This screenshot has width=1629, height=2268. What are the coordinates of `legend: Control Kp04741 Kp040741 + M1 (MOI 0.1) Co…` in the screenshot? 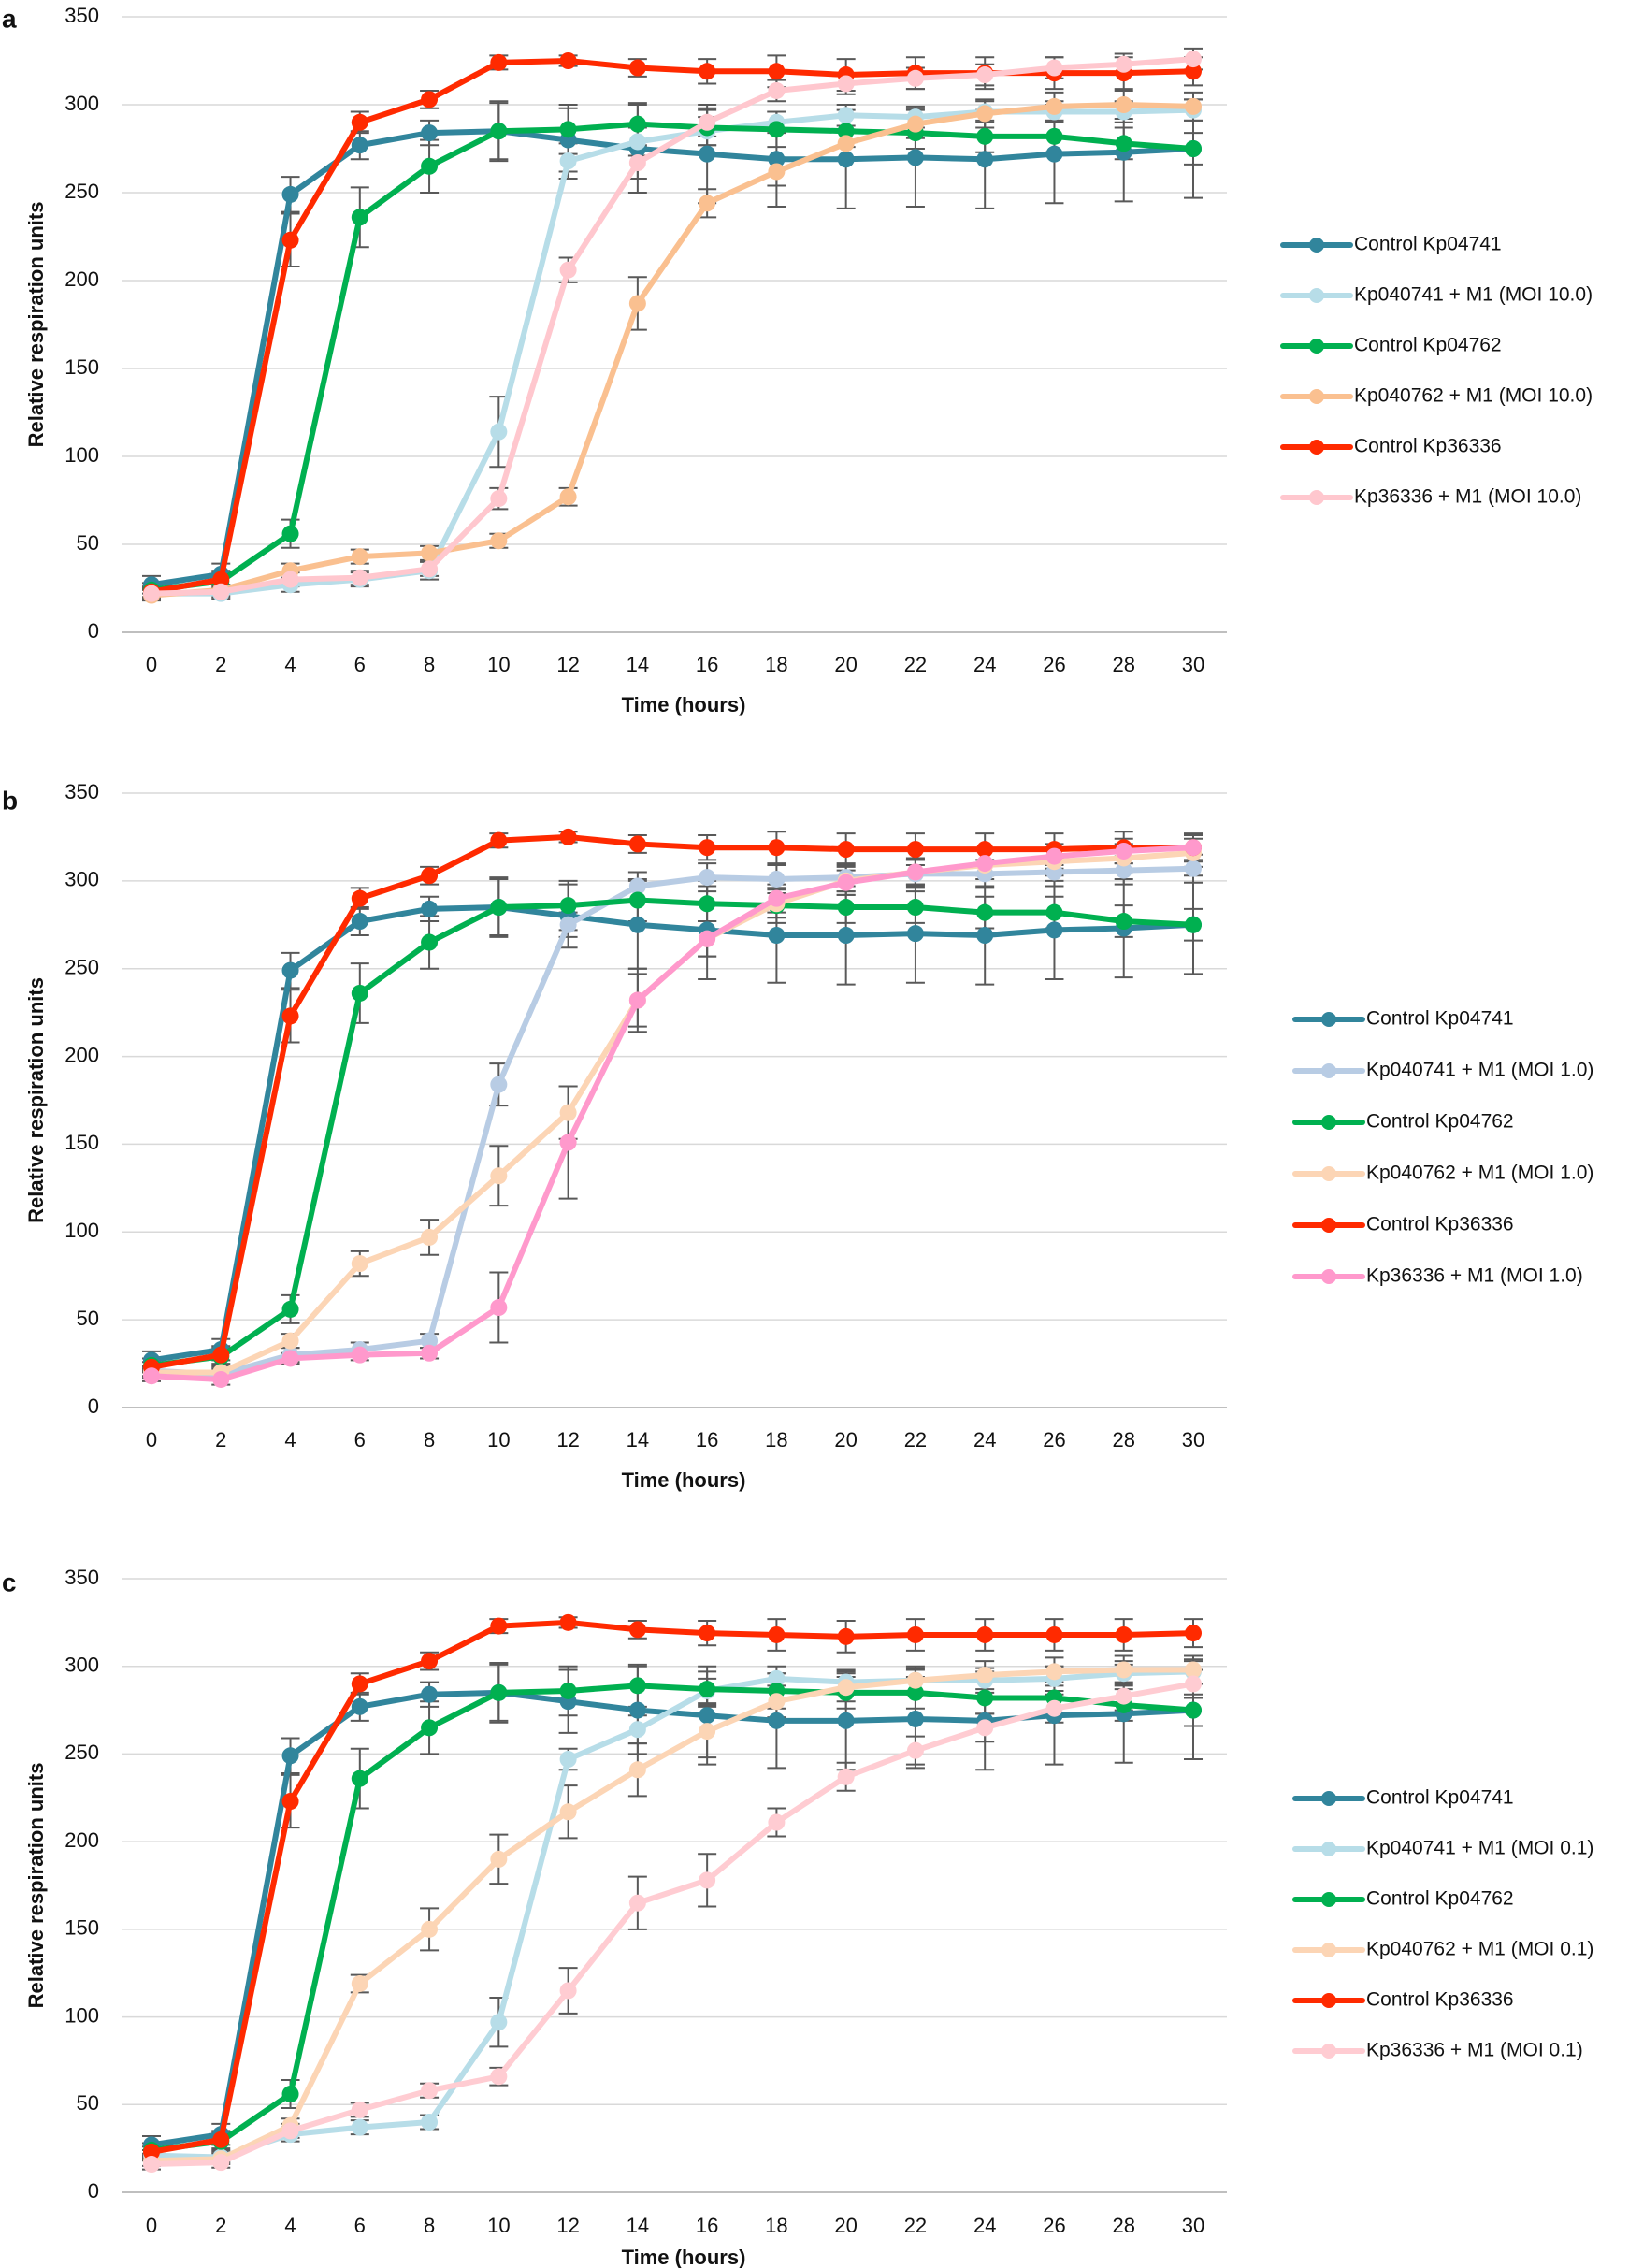 It's located at (1442, 1924).